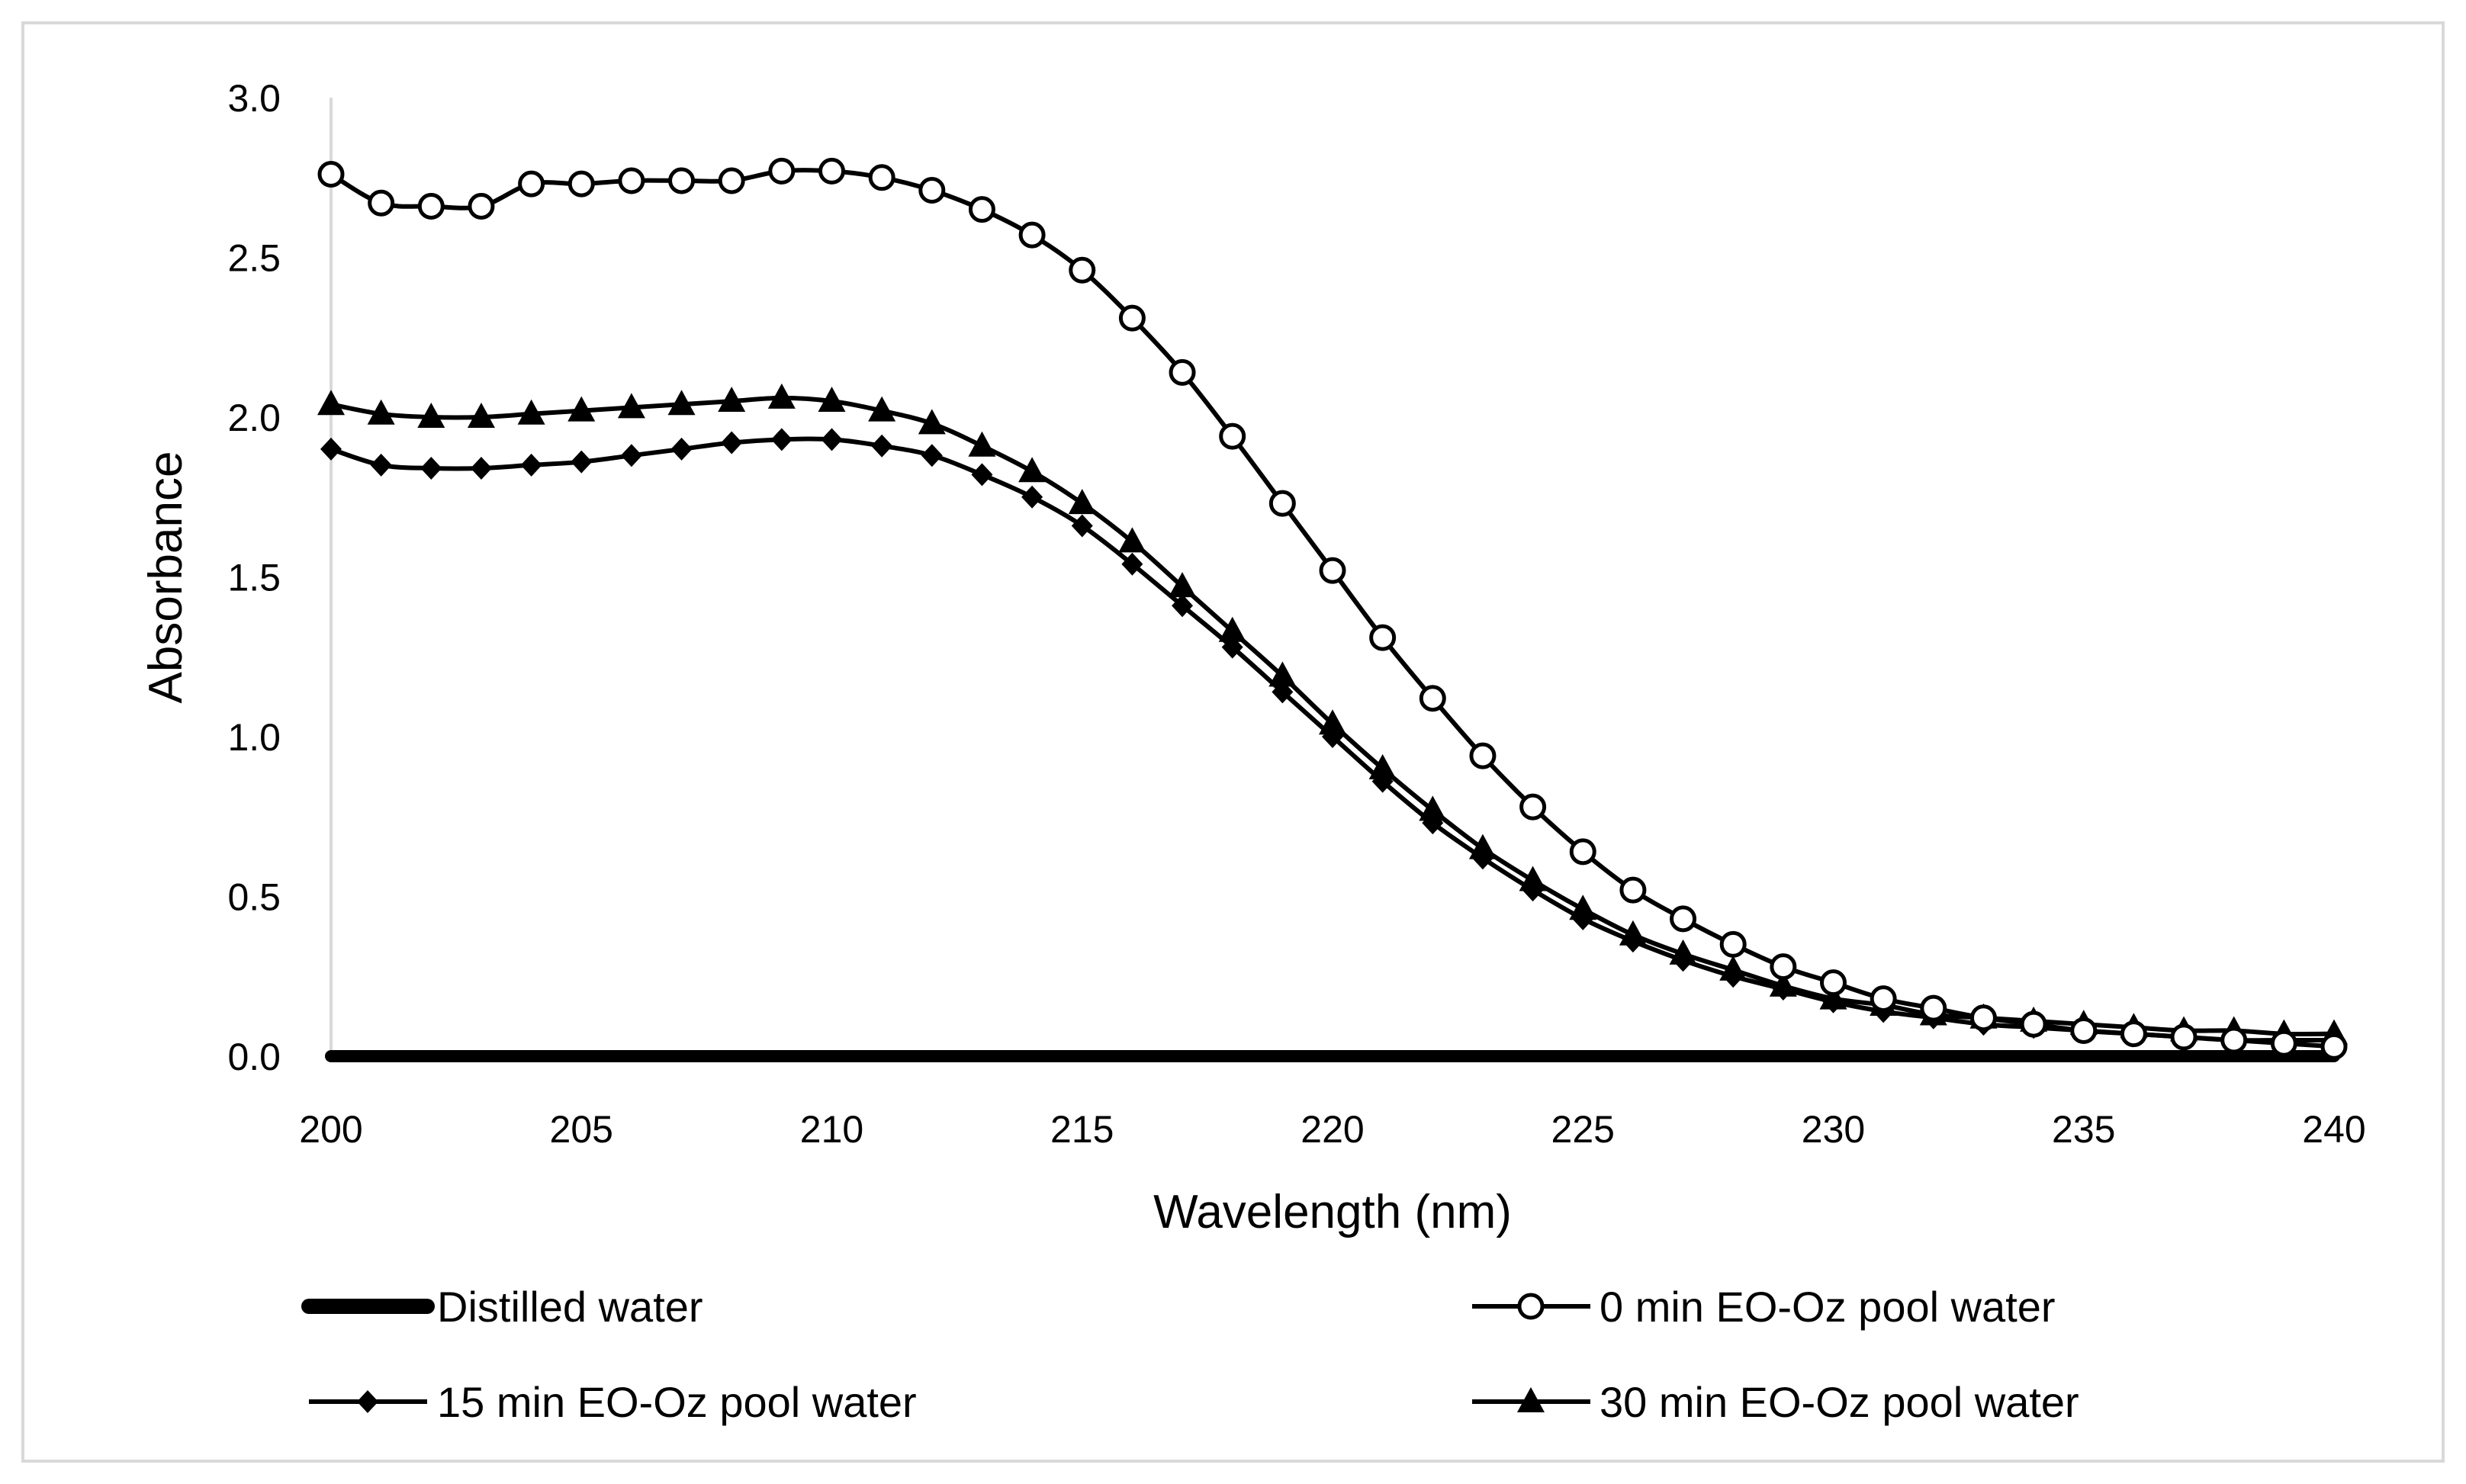  What do you see at coordinates (2083, 1129) in the screenshot?
I see `x-tick-label: 235` at bounding box center [2083, 1129].